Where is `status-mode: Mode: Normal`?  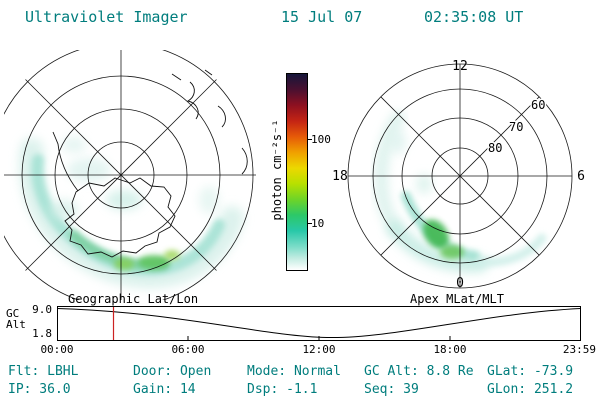
status-mode: Mode: Normal is located at coordinates (294, 371).